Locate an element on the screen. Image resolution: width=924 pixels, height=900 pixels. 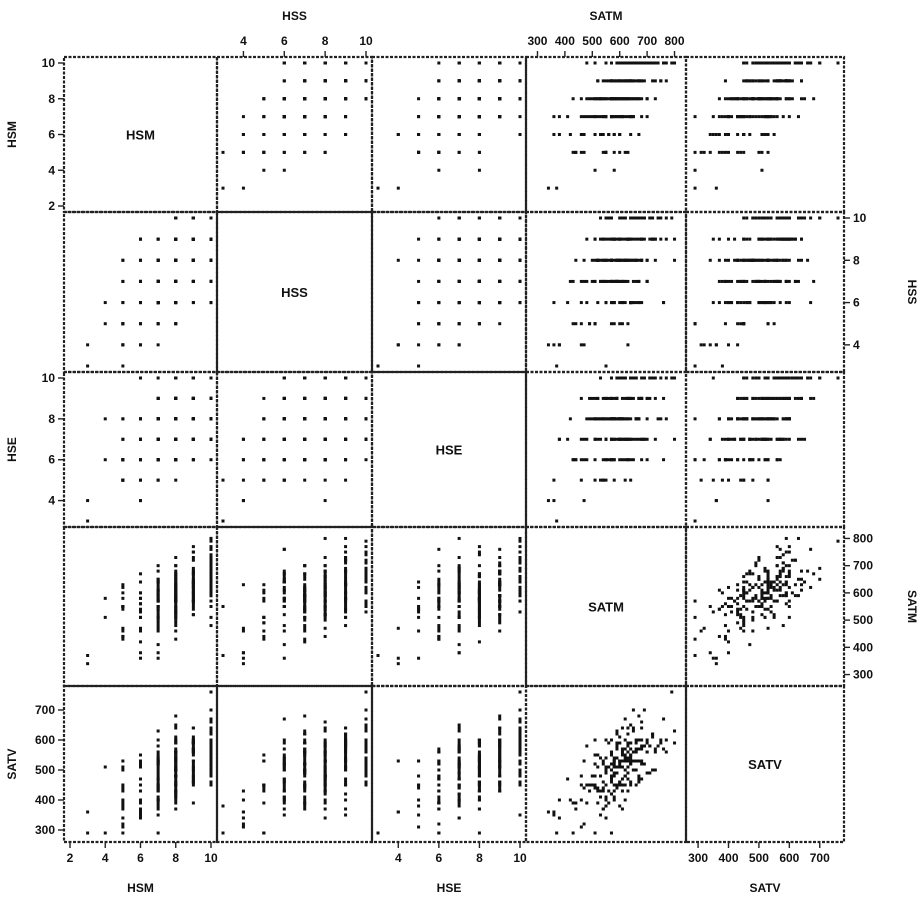
tick-label-left-hsm-6: 6 is located at coordinates (51, 135).